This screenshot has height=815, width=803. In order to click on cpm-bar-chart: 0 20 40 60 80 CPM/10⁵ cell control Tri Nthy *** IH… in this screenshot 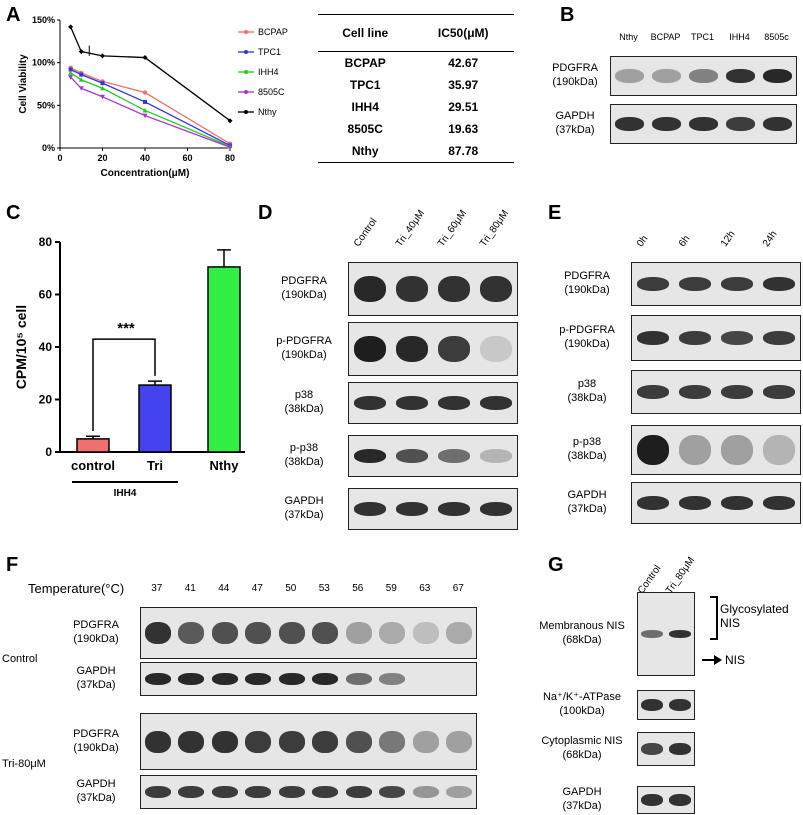, I will do `click(129, 367)`.